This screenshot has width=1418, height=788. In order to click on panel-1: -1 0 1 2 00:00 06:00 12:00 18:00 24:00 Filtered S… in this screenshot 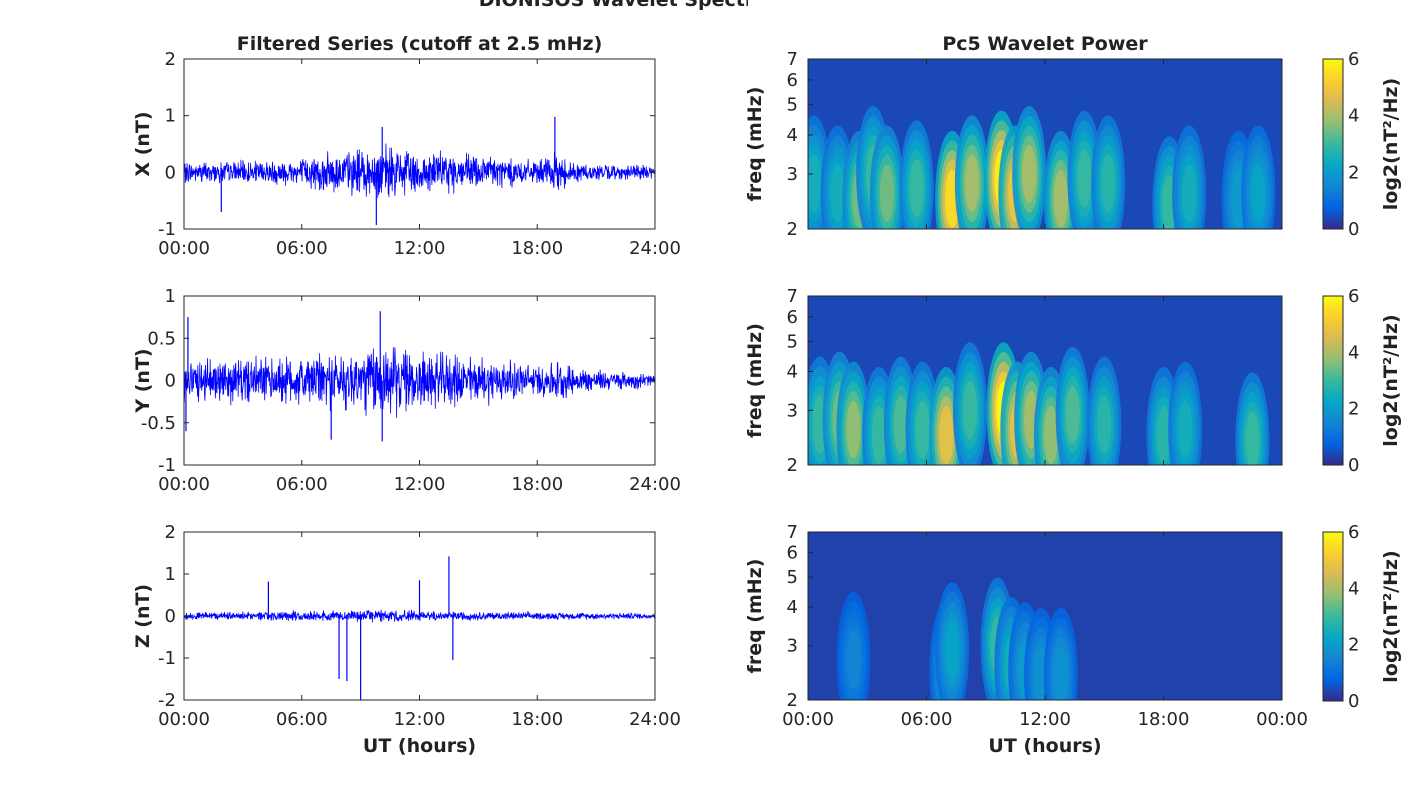, I will do `click(406, 146)`.